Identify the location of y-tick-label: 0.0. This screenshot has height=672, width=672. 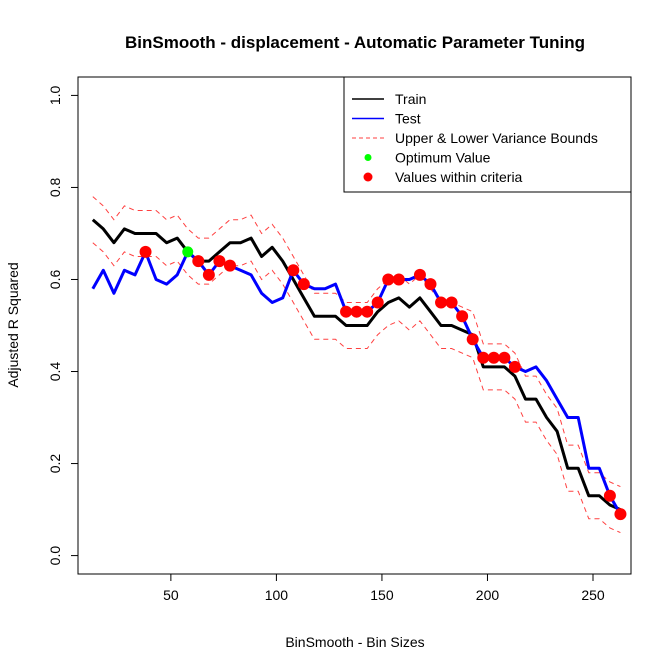
(55, 556).